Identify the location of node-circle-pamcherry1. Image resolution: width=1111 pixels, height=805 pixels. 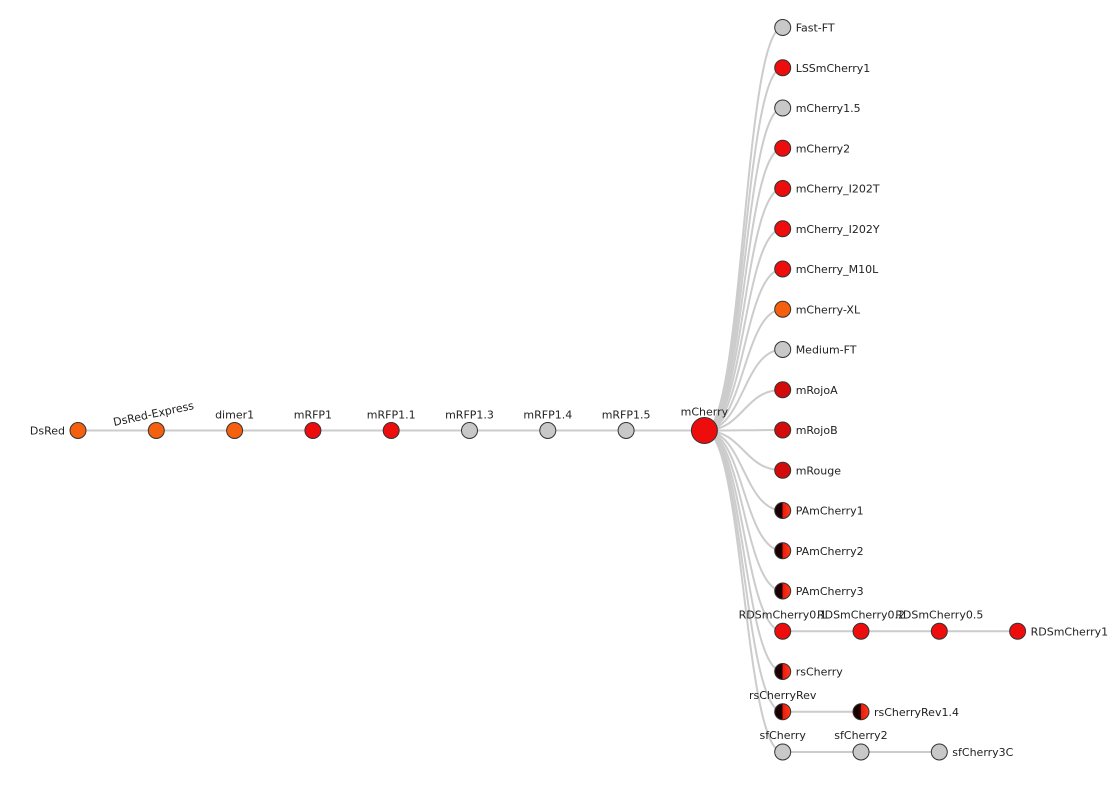
(783, 510).